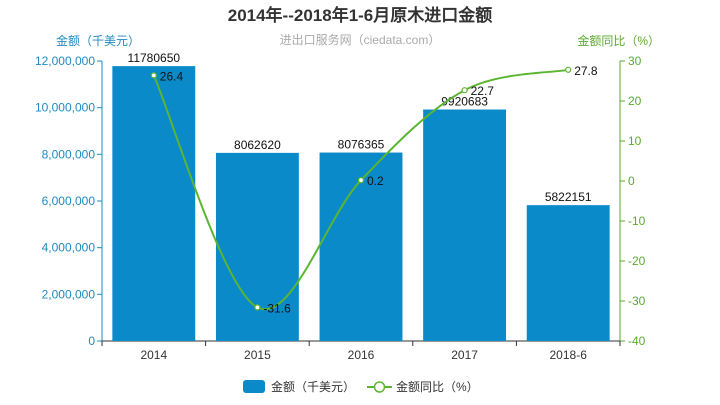  Describe the element at coordinates (464, 355) in the screenshot. I see `x-axis-tick-label: 2017` at that location.